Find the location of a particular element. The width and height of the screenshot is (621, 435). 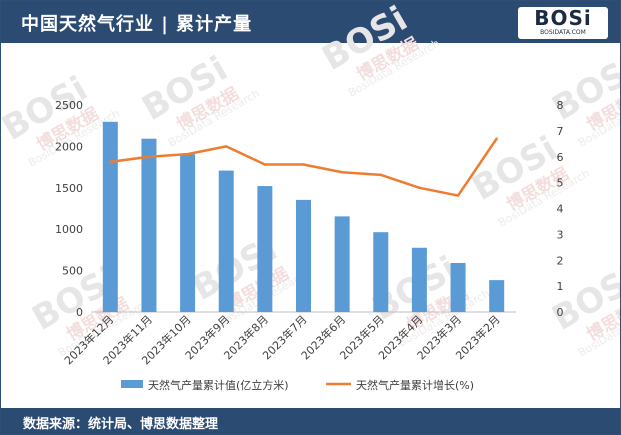

y-right-tick-label: 4 is located at coordinates (560, 209).